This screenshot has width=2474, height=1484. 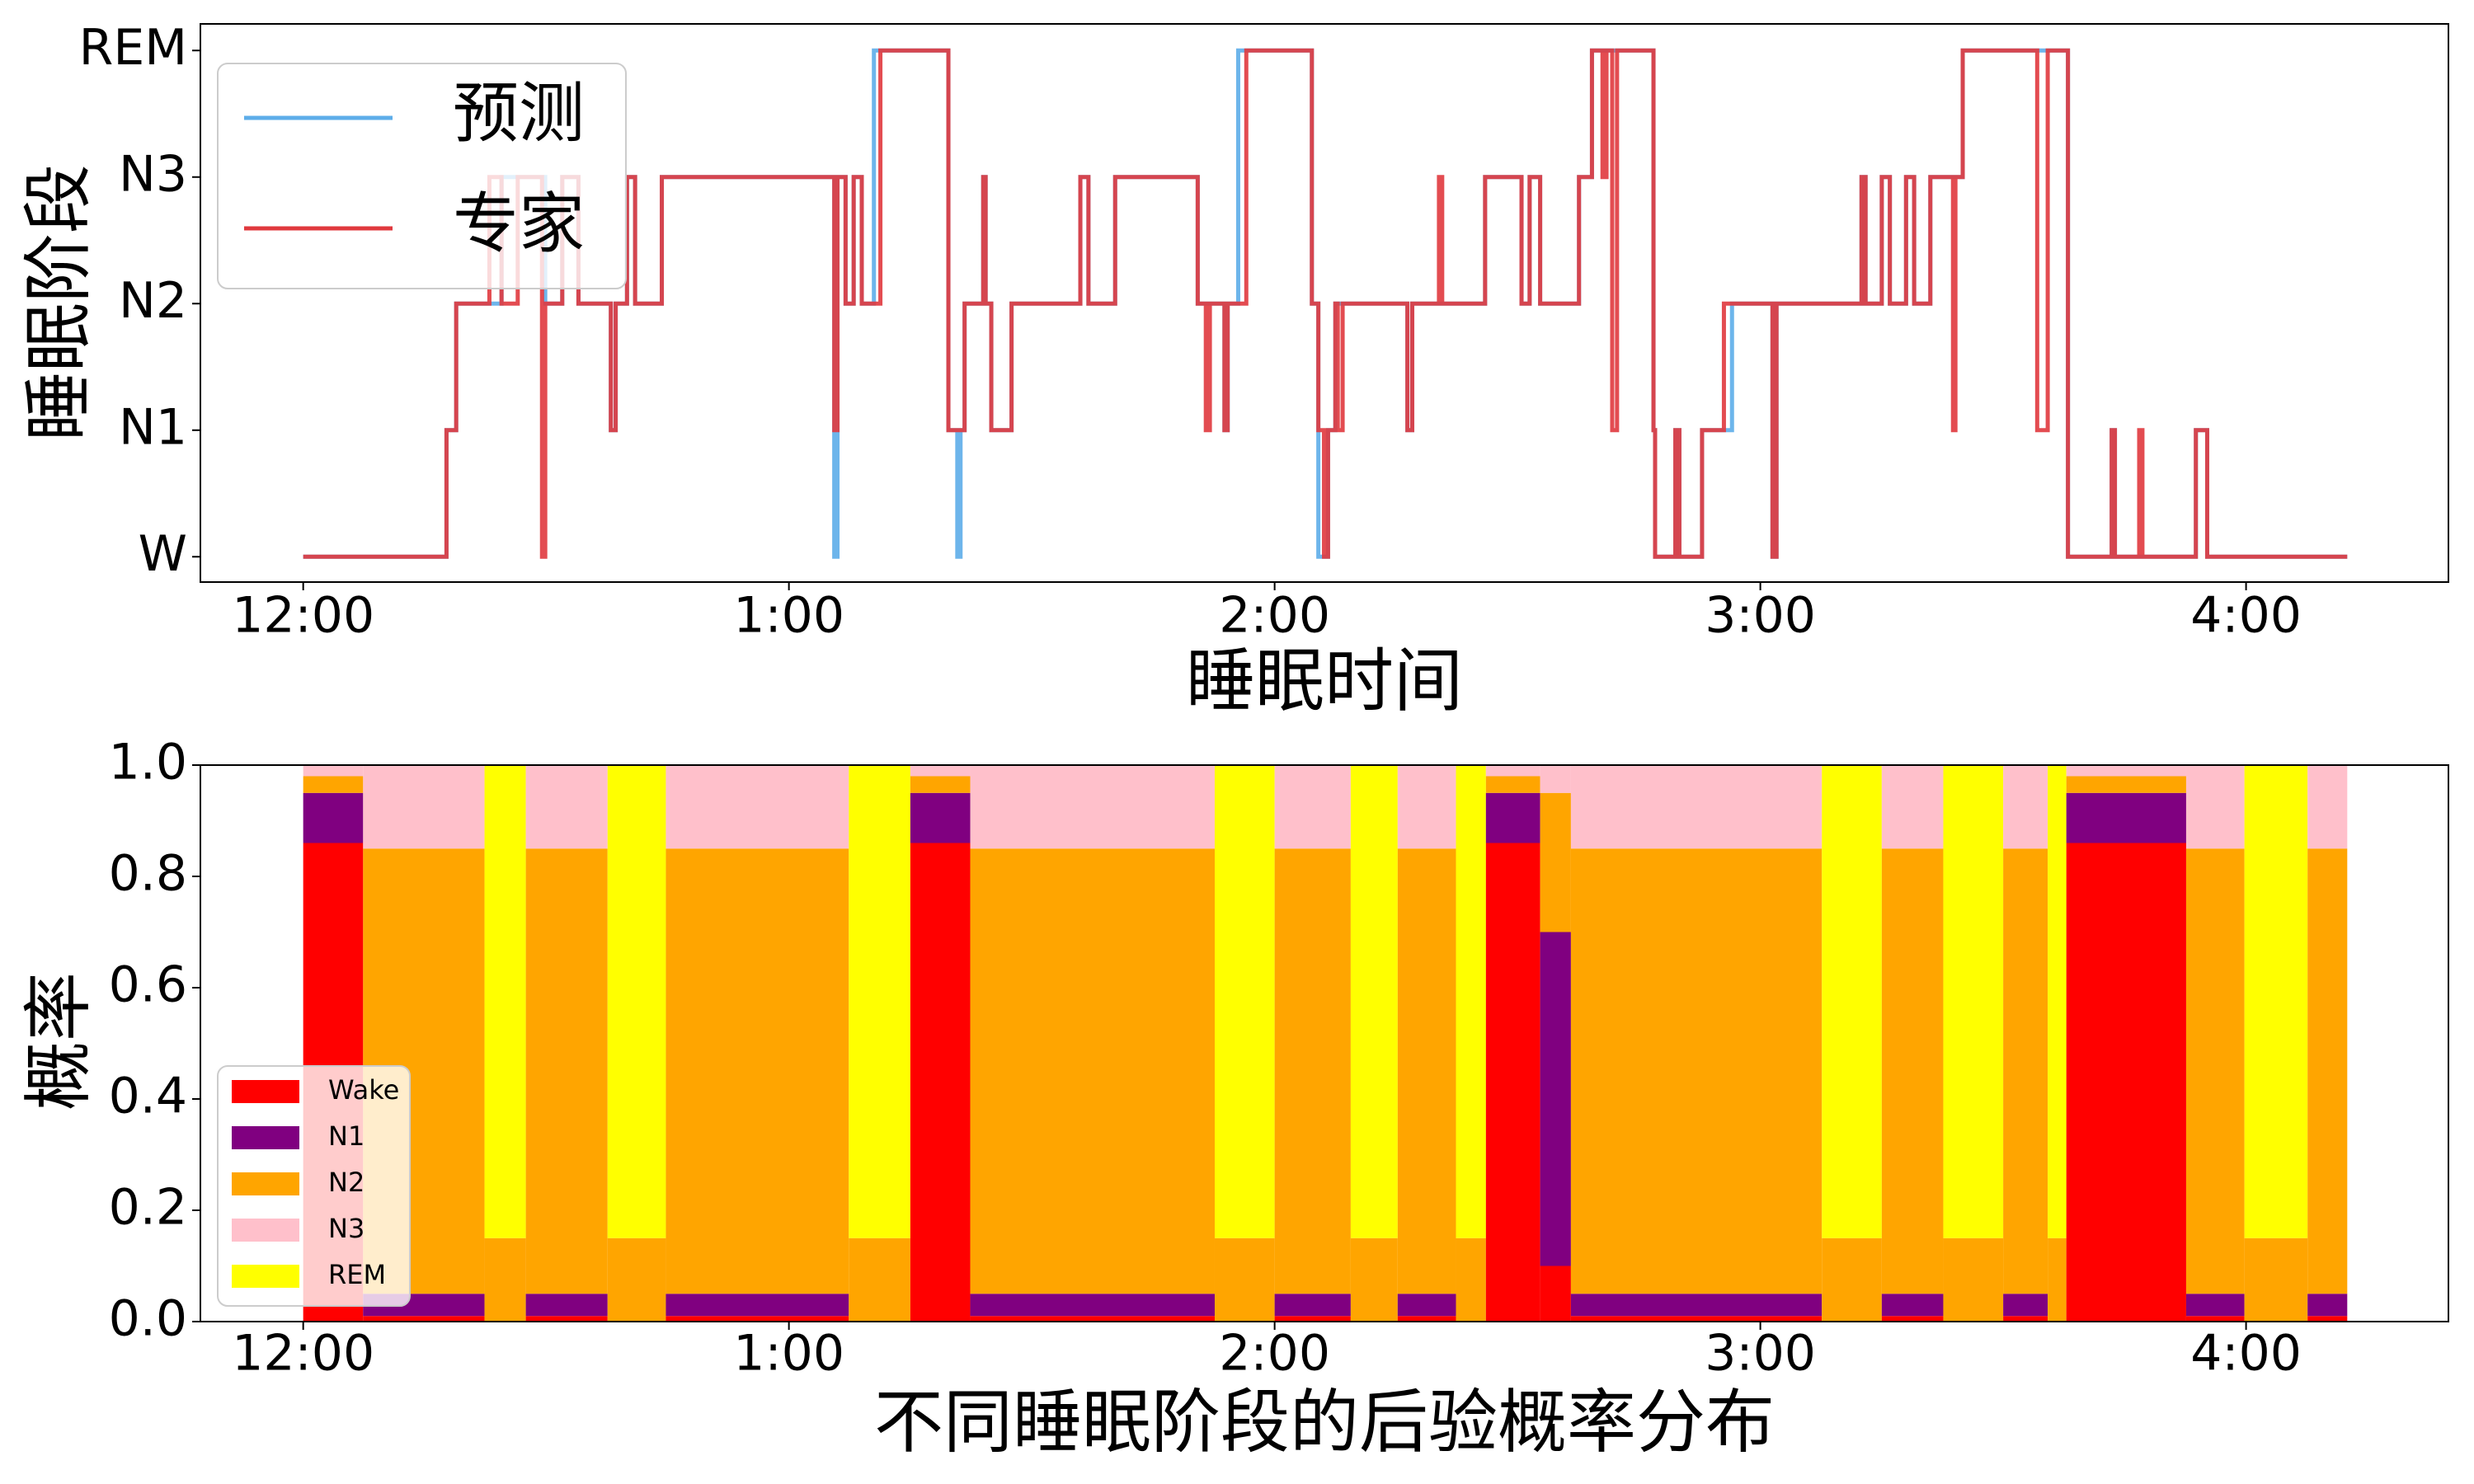 What do you see at coordinates (519, 224) in the screenshot?
I see `legend-label: 专家` at bounding box center [519, 224].